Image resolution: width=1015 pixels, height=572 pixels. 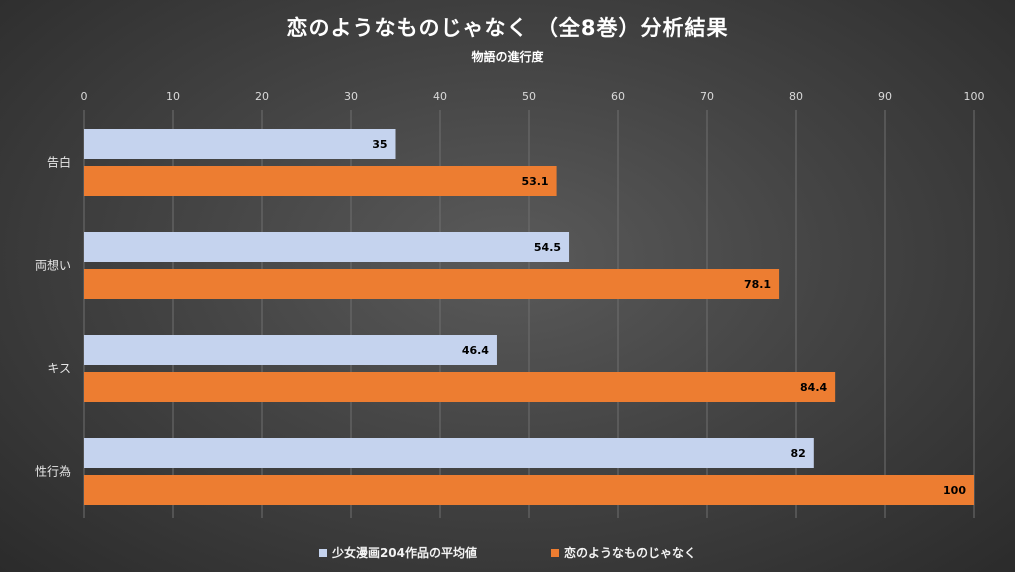 I want to click on x-tick-label: 90, so click(x=885, y=96).